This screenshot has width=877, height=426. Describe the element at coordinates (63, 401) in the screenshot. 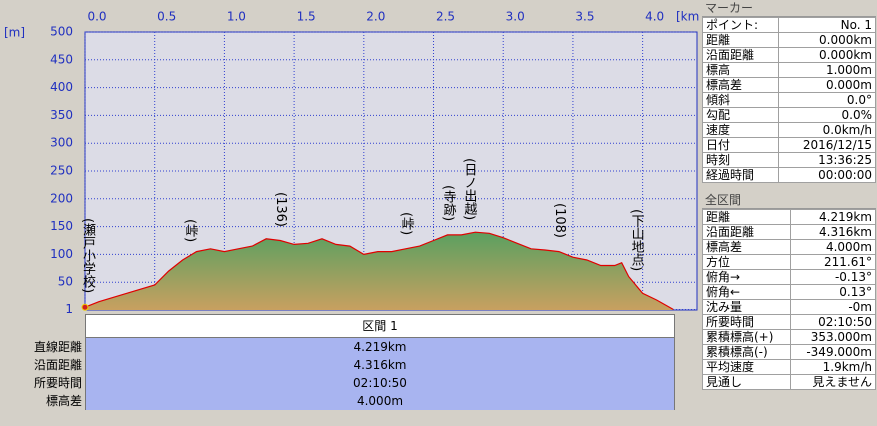

I see `row-label: 標高差` at that location.